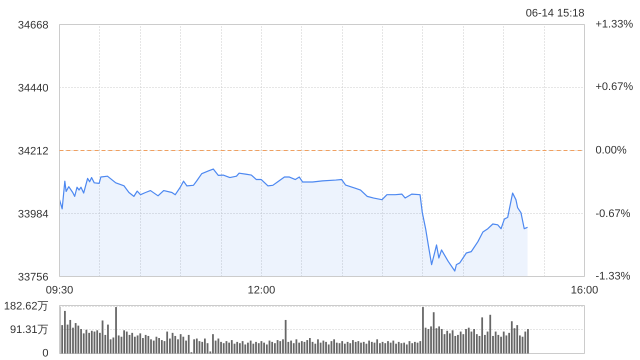  What do you see at coordinates (33, 26) in the screenshot?
I see `y-tick-label: 34668` at bounding box center [33, 26].